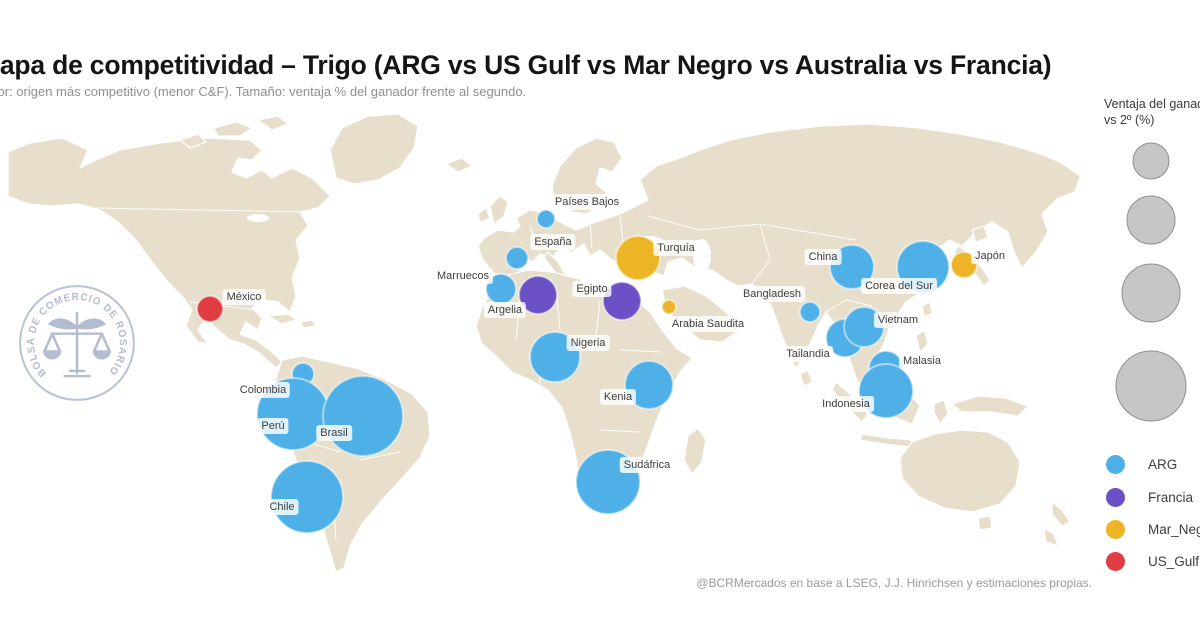 Image resolution: width=1200 pixels, height=630 pixels. I want to click on bubble-china, so click(852, 267).